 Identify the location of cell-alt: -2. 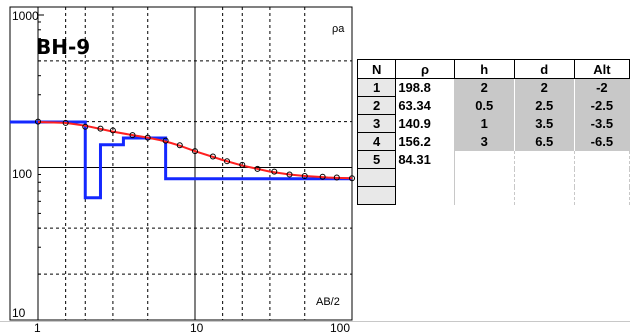
(602, 87).